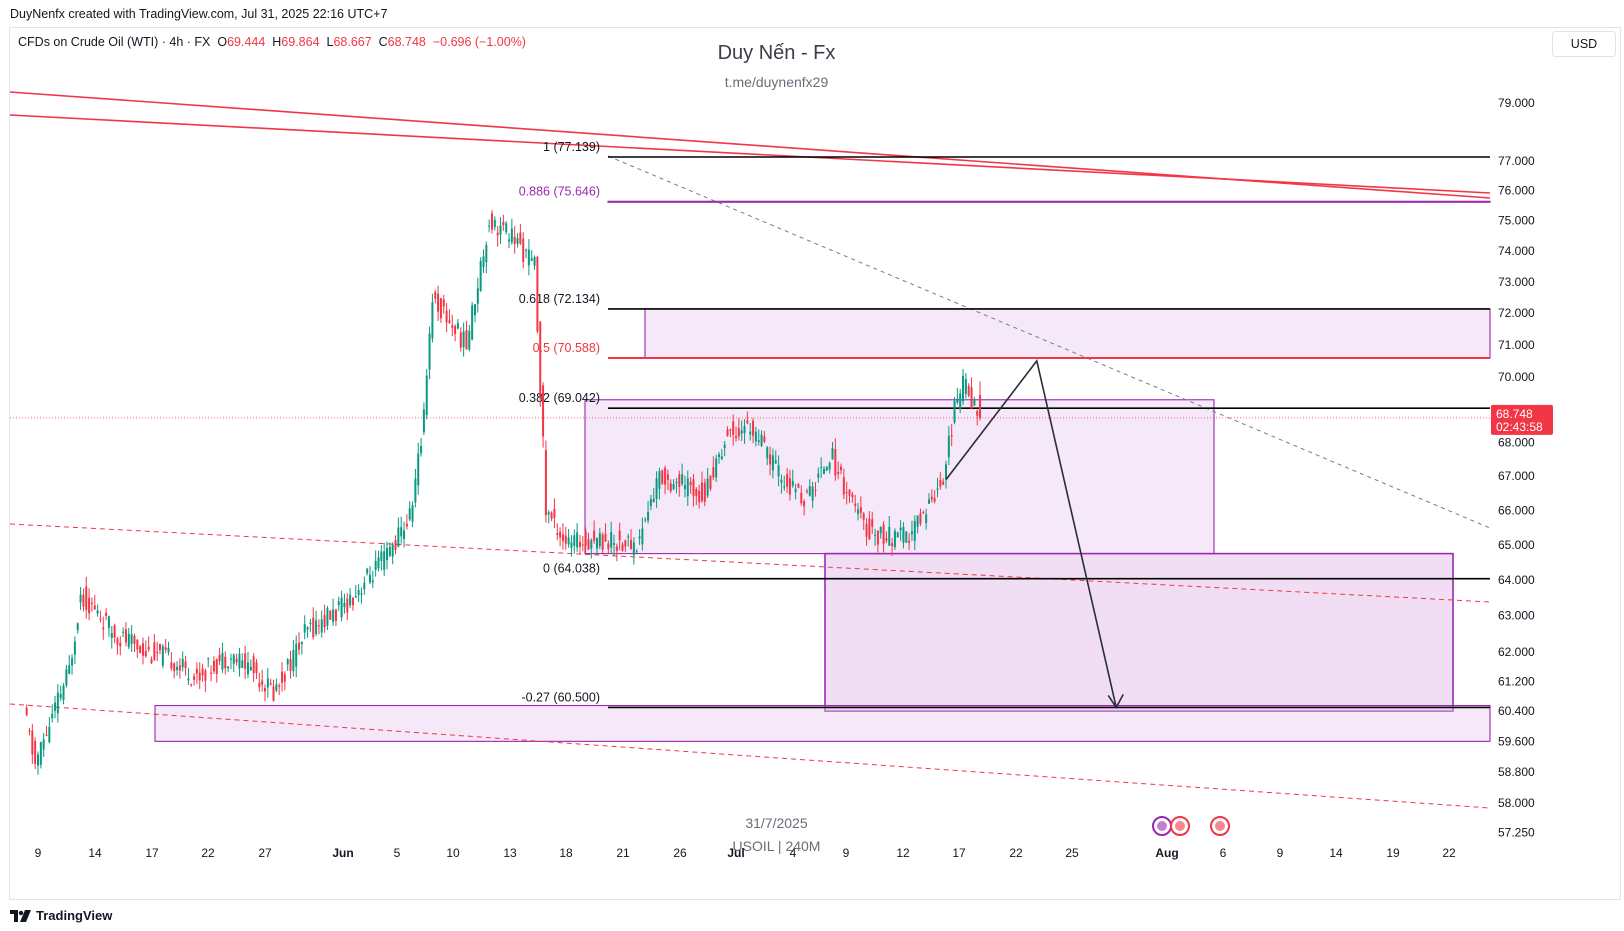 Image resolution: width=1624 pixels, height=931 pixels. I want to click on close-value: 68.748, so click(406, 42).